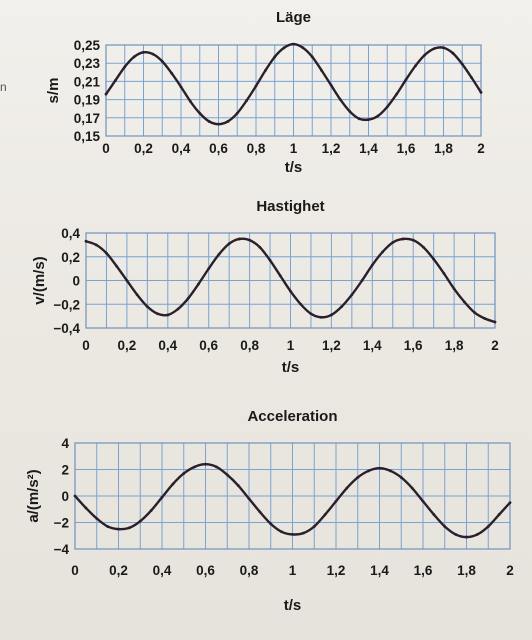  I want to click on y-tick-label: −2, so click(61, 523).